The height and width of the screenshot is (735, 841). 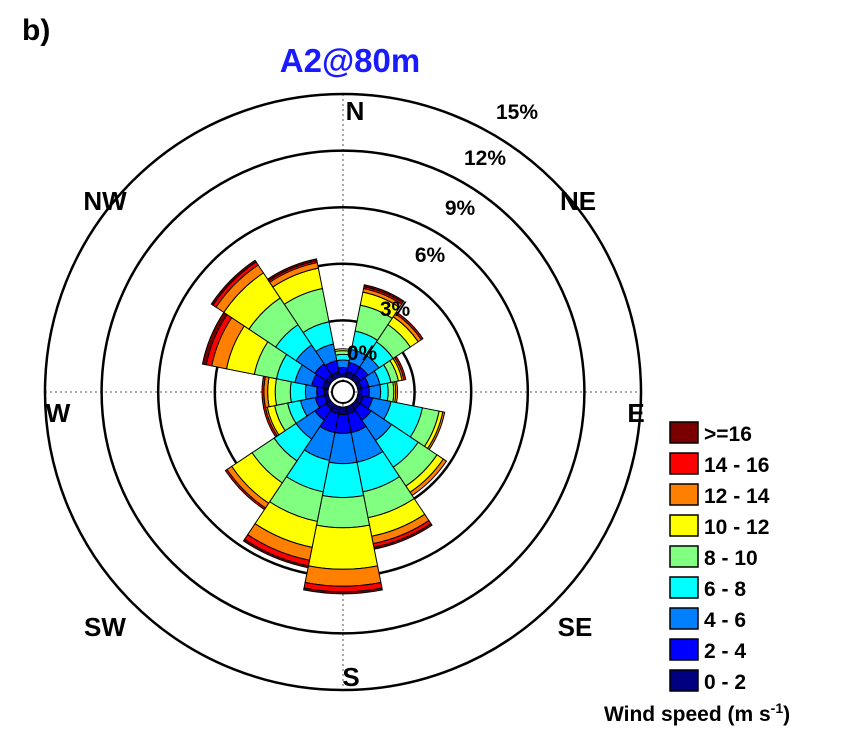 What do you see at coordinates (728, 434) in the screenshot?
I see `legend-label: >=16` at bounding box center [728, 434].